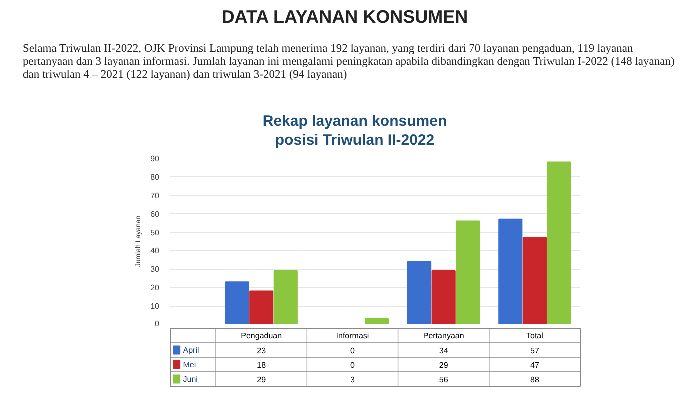 The image size is (700, 393). Describe the element at coordinates (262, 351) in the screenshot. I see `data-label: 23` at that location.